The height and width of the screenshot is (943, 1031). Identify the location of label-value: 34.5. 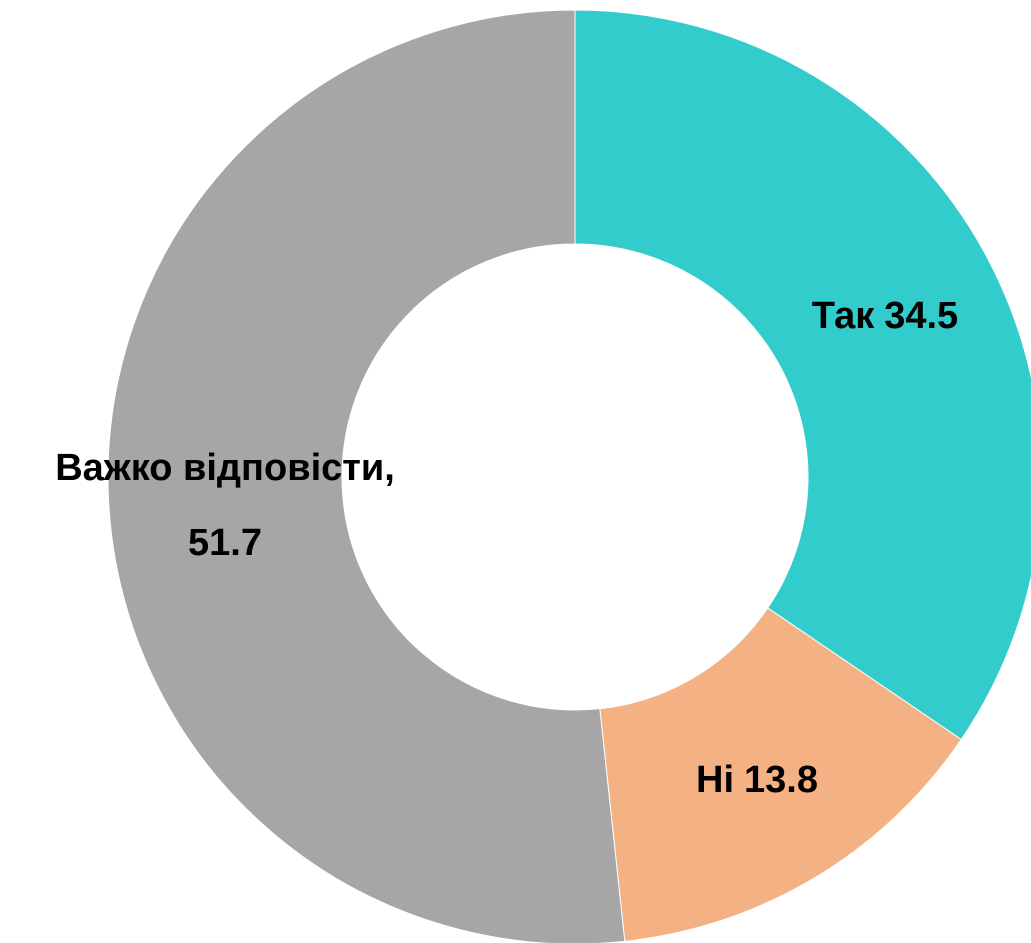
(921, 316).